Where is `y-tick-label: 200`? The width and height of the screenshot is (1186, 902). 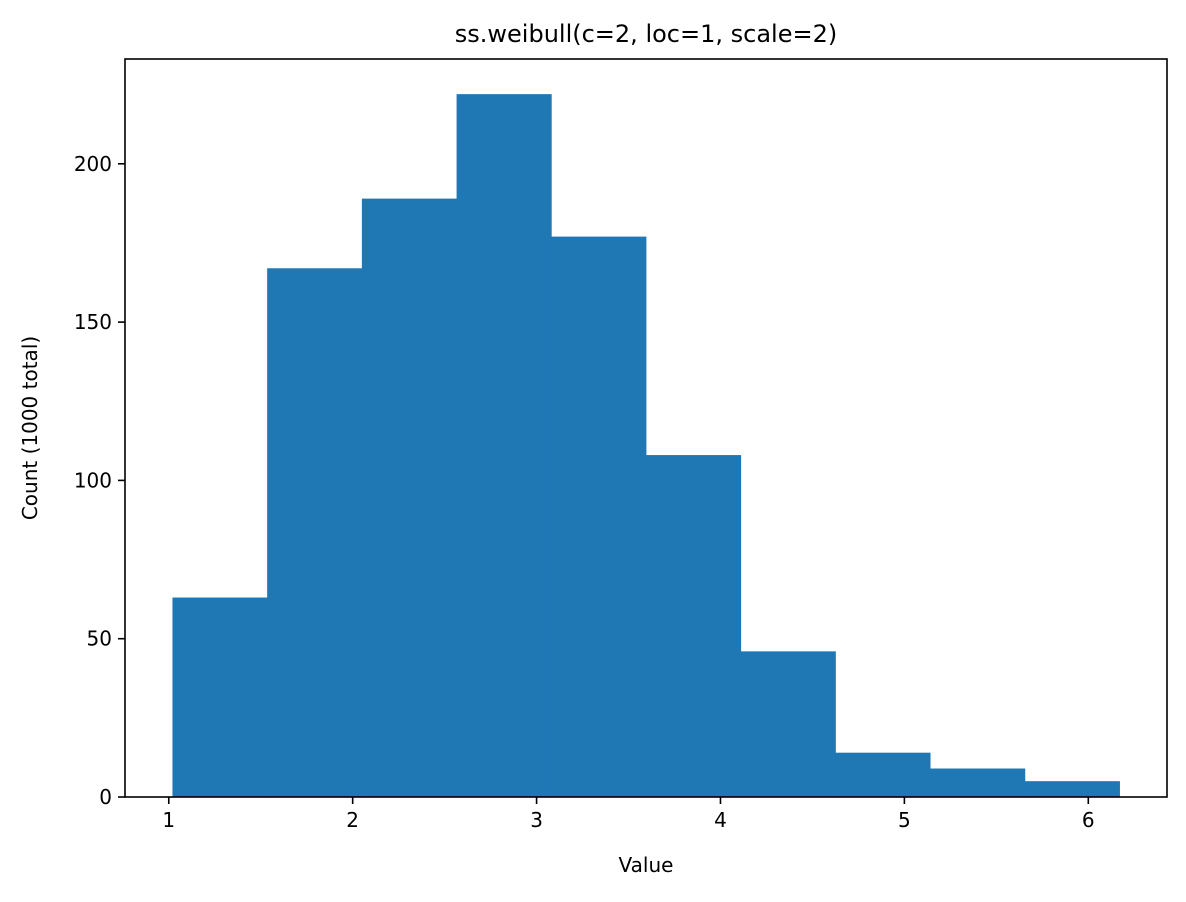 y-tick-label: 200 is located at coordinates (93, 164).